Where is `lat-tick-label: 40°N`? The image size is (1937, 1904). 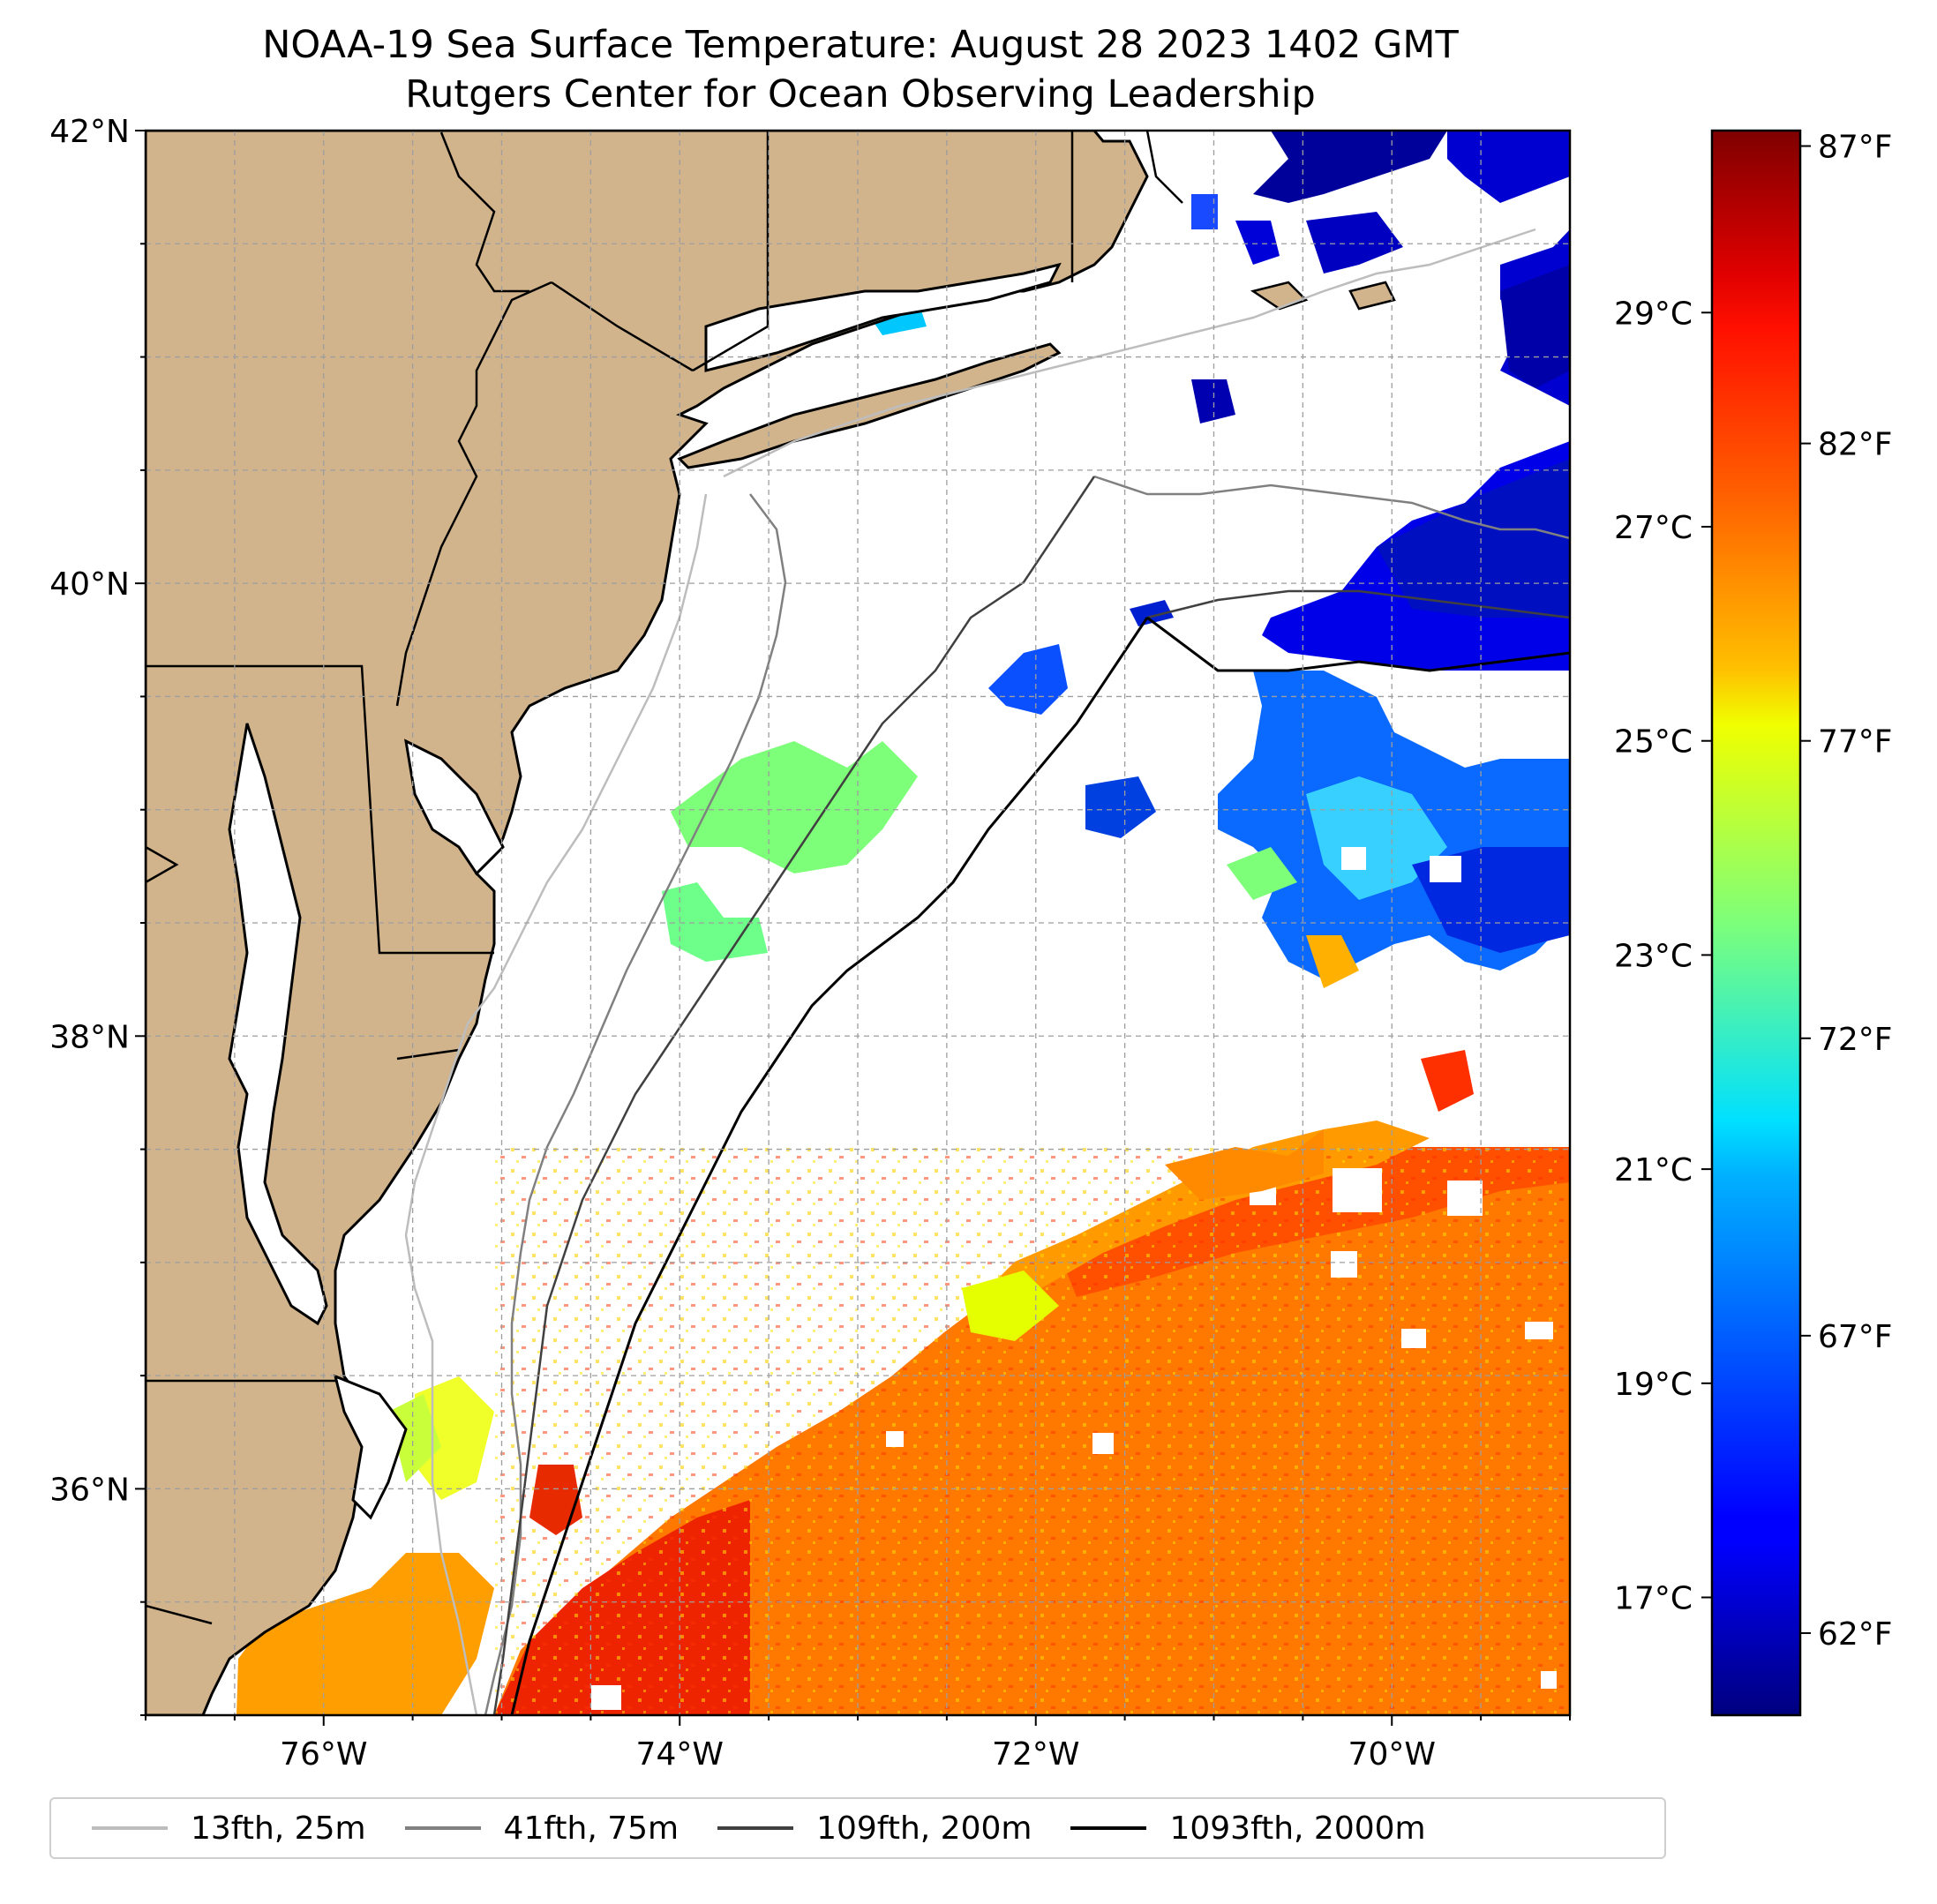 lat-tick-label: 40°N is located at coordinates (90, 584).